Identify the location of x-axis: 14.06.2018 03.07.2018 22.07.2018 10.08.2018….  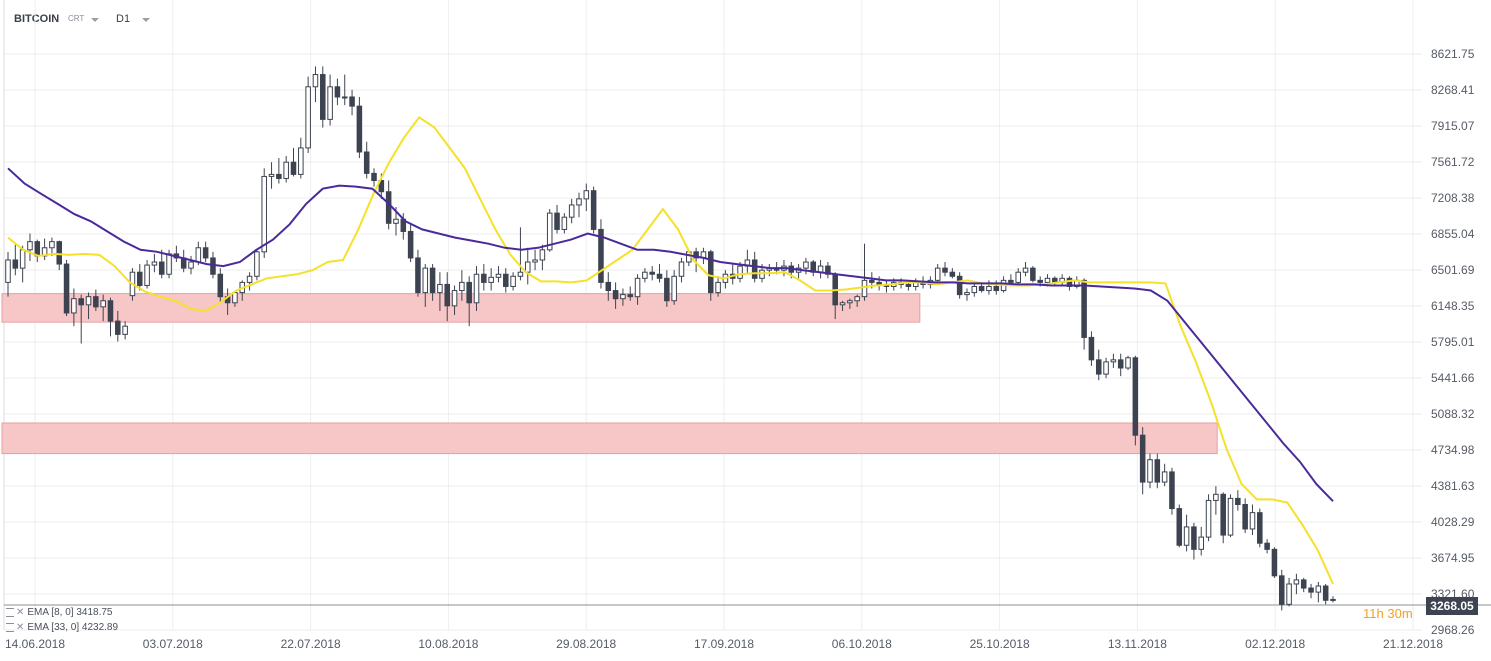
(724, 644).